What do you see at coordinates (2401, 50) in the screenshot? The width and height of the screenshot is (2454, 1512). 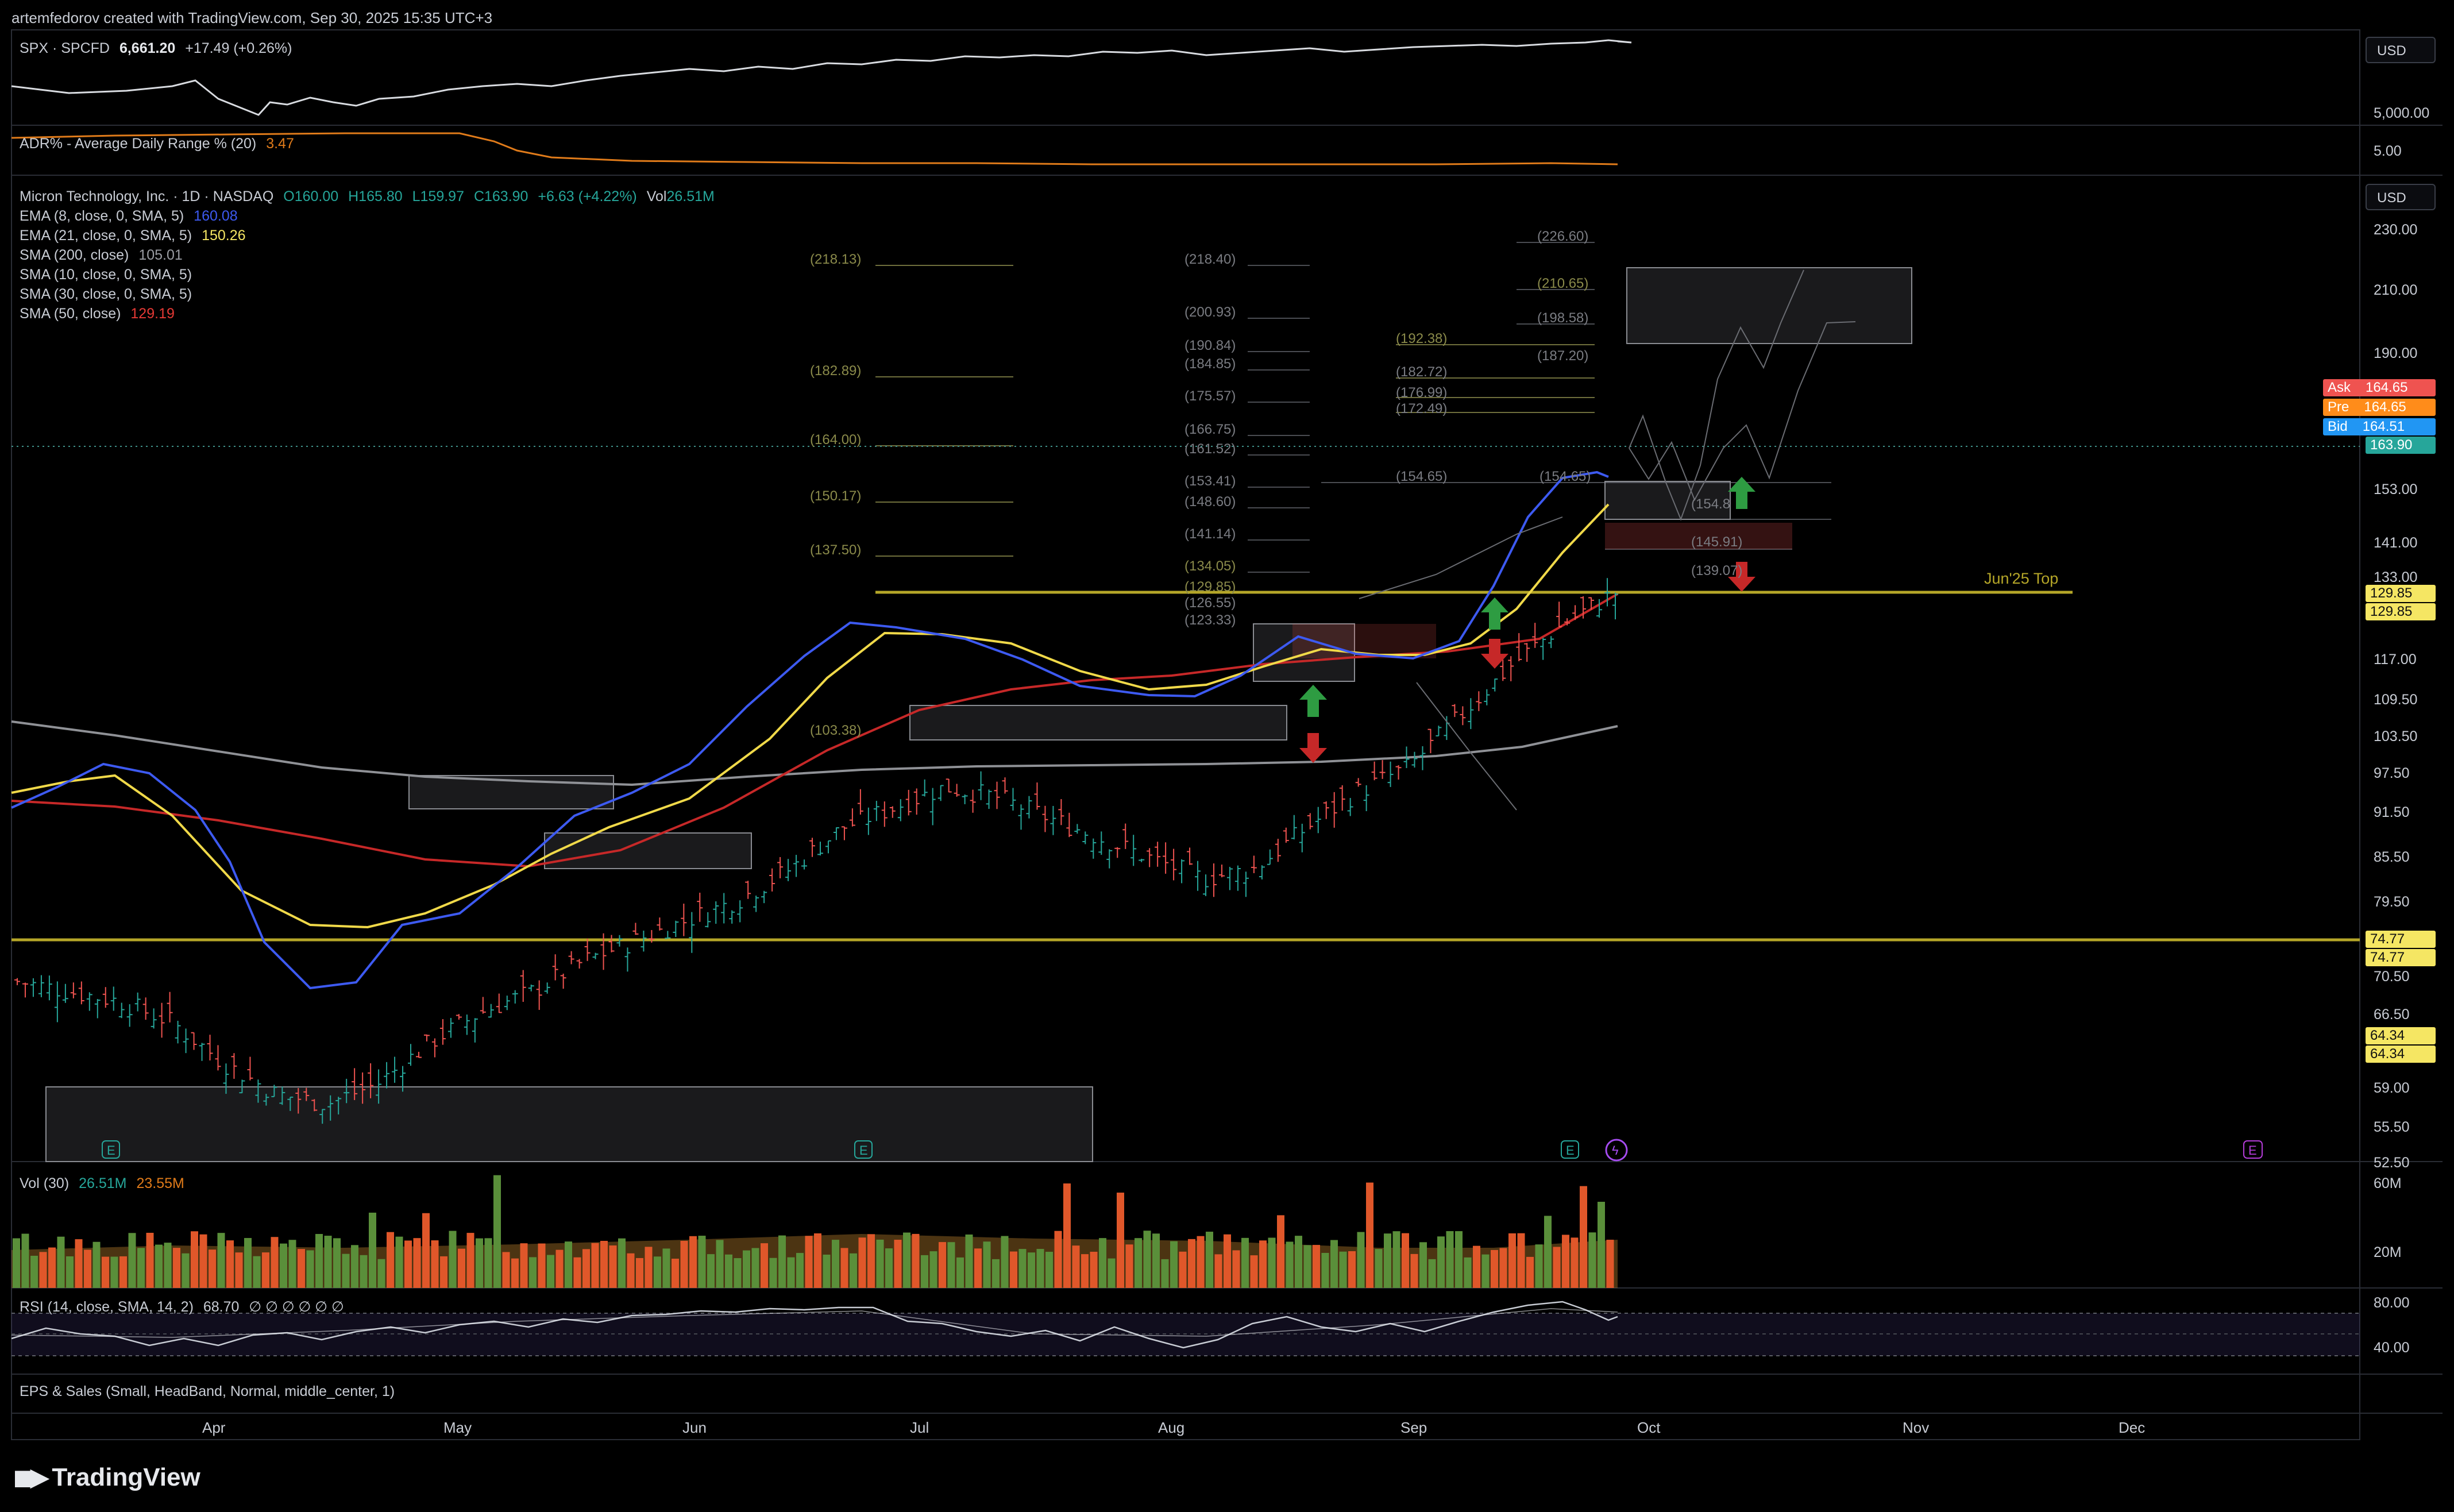 I see `currency-button-spx: USD` at bounding box center [2401, 50].